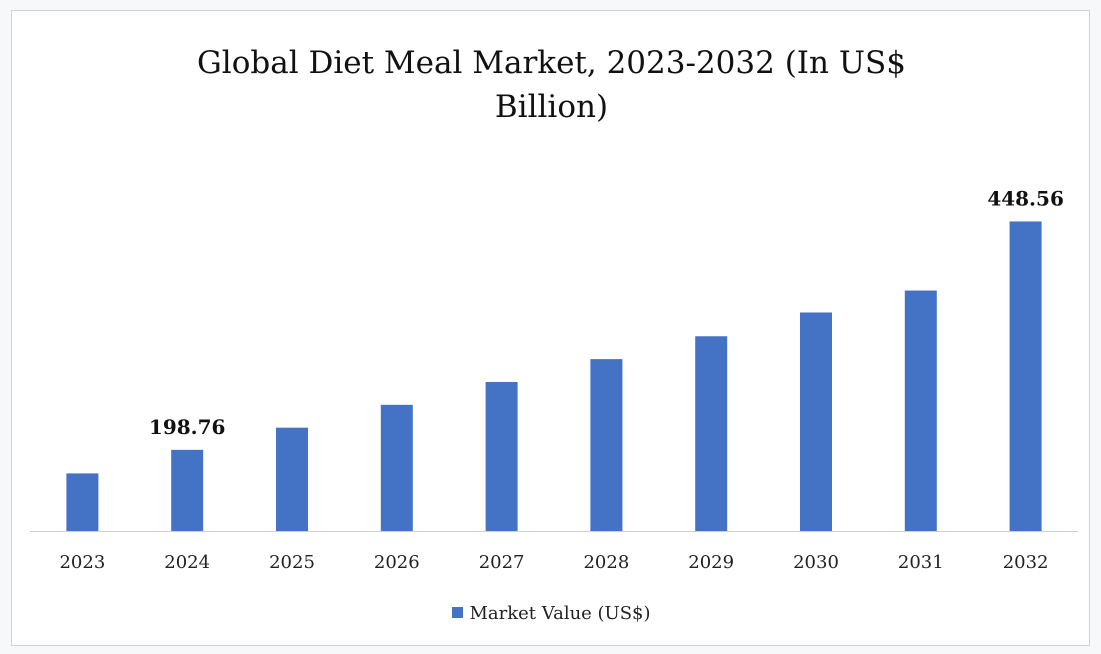 Image resolution: width=1101 pixels, height=654 pixels. Describe the element at coordinates (82, 562) in the screenshot. I see `x-tick-label-2023: 2023` at that location.